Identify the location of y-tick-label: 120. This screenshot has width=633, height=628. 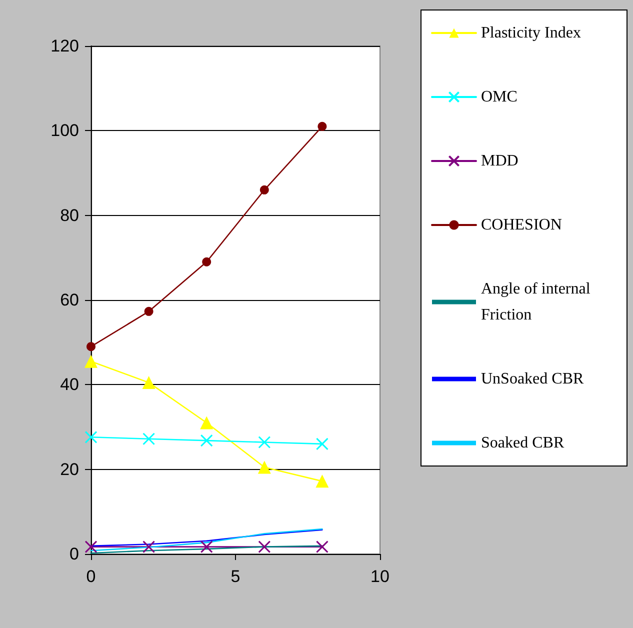
(64, 46).